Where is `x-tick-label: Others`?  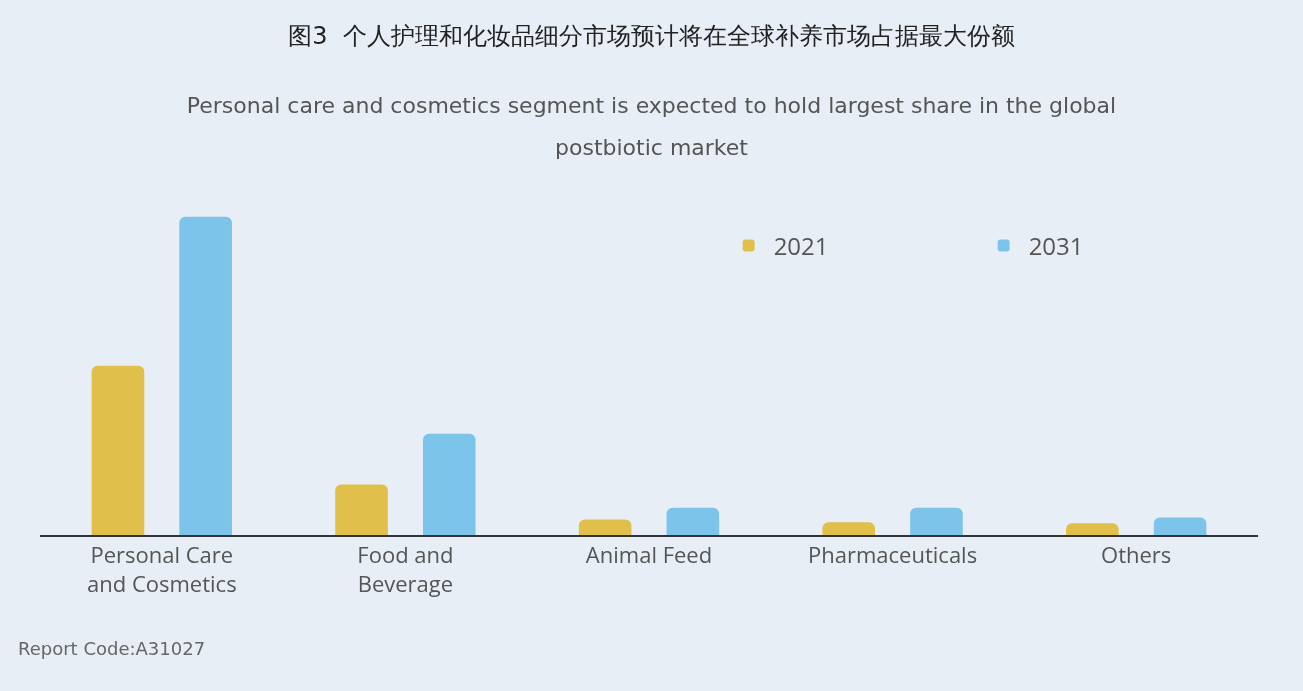
x-tick-label: Others is located at coordinates (1136, 554).